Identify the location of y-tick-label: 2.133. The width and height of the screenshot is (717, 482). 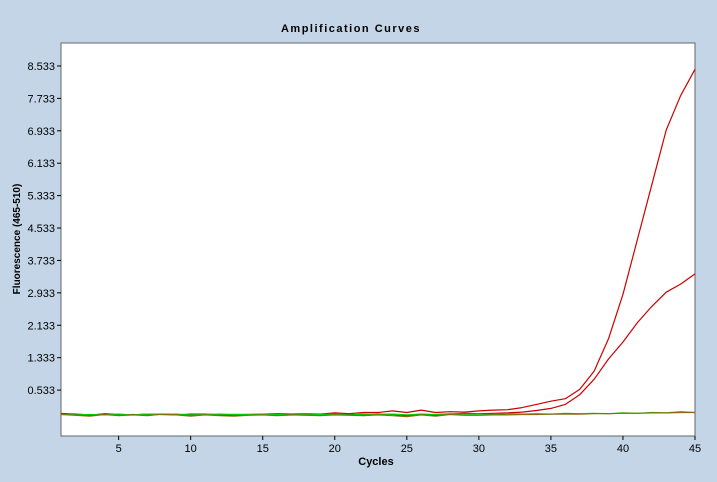
(41, 326).